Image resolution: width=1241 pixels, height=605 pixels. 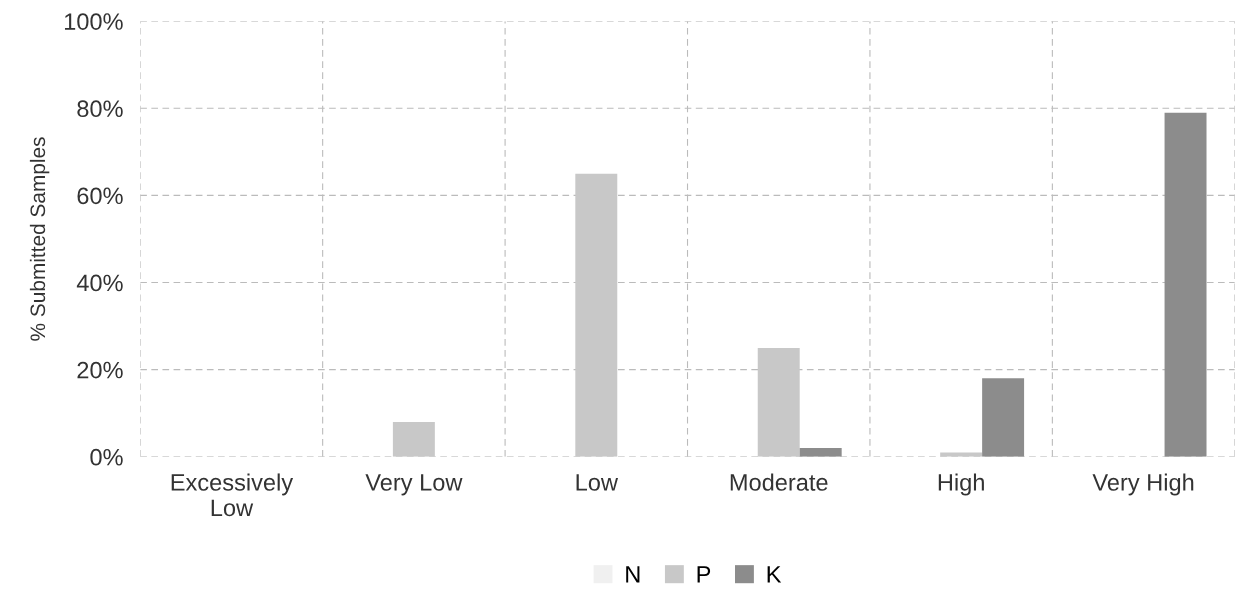 I want to click on y-tick-label: 40%, so click(x=99, y=283).